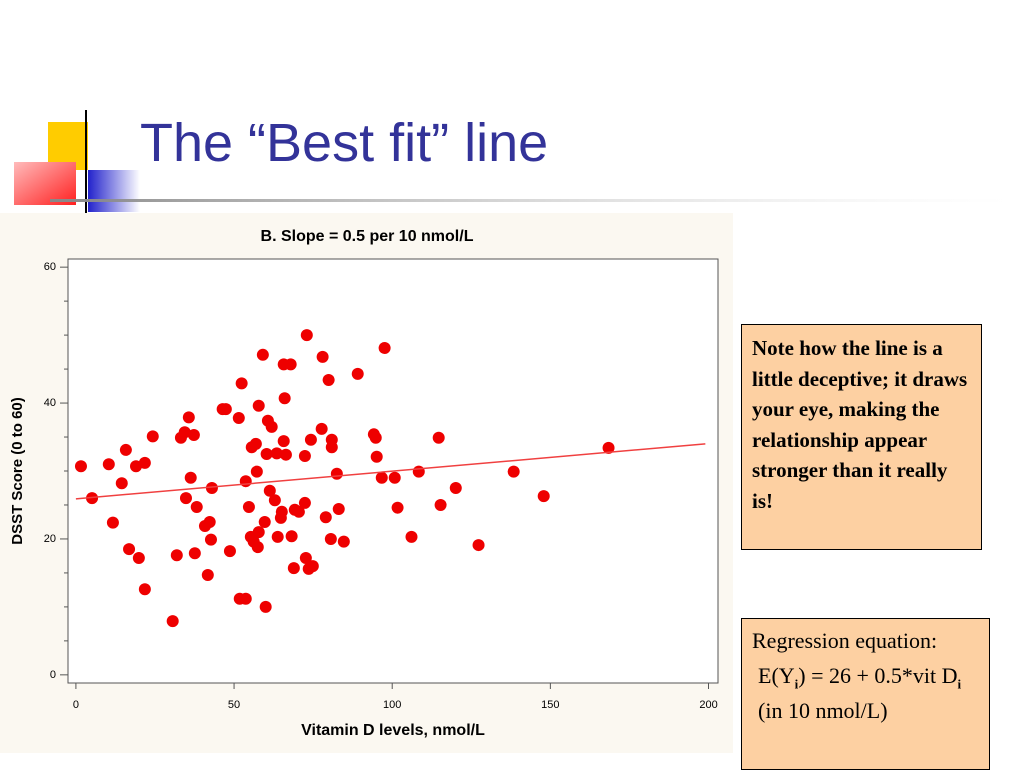 Image resolution: width=1024 pixels, height=770 pixels. What do you see at coordinates (367, 236) in the screenshot?
I see `chart-title: B. Slope = 0.5 per 10 nmol/L` at bounding box center [367, 236].